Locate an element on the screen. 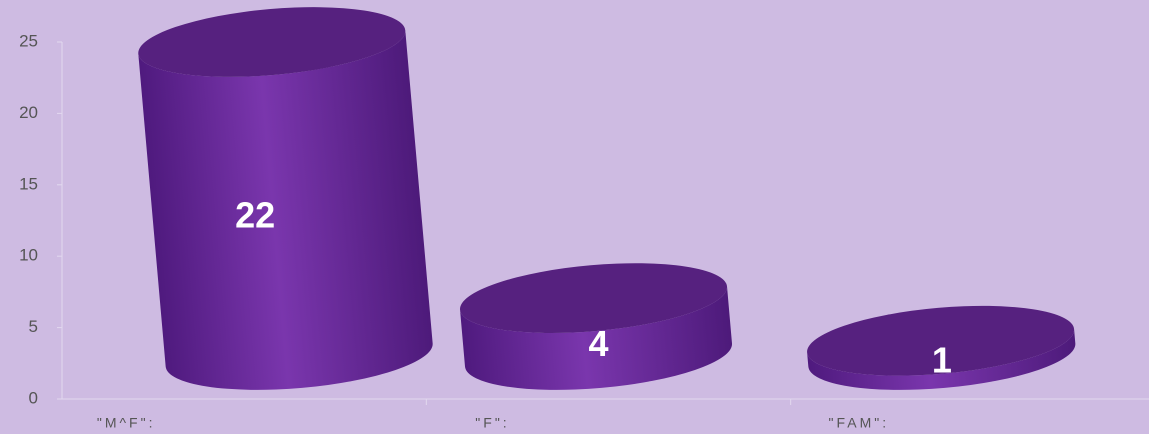 This screenshot has width=1149, height=434. y-tick-label: 20 is located at coordinates (28, 112).